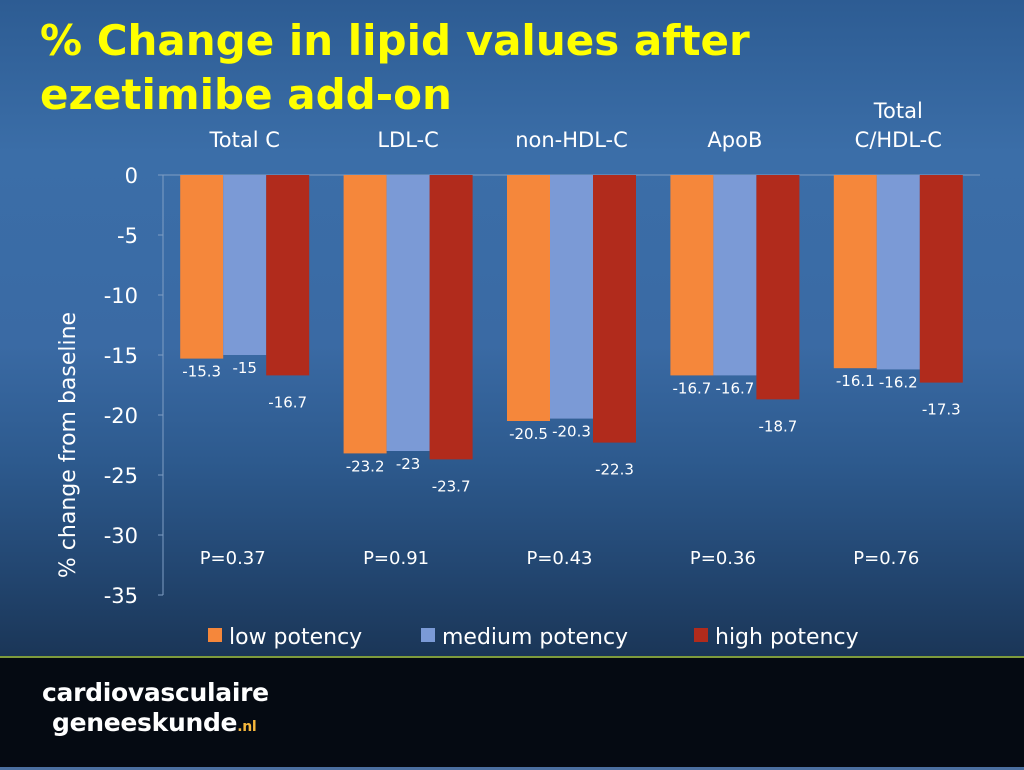 This screenshot has height=770, width=1024. What do you see at coordinates (201, 372) in the screenshot?
I see `data-label: -15.3` at bounding box center [201, 372].